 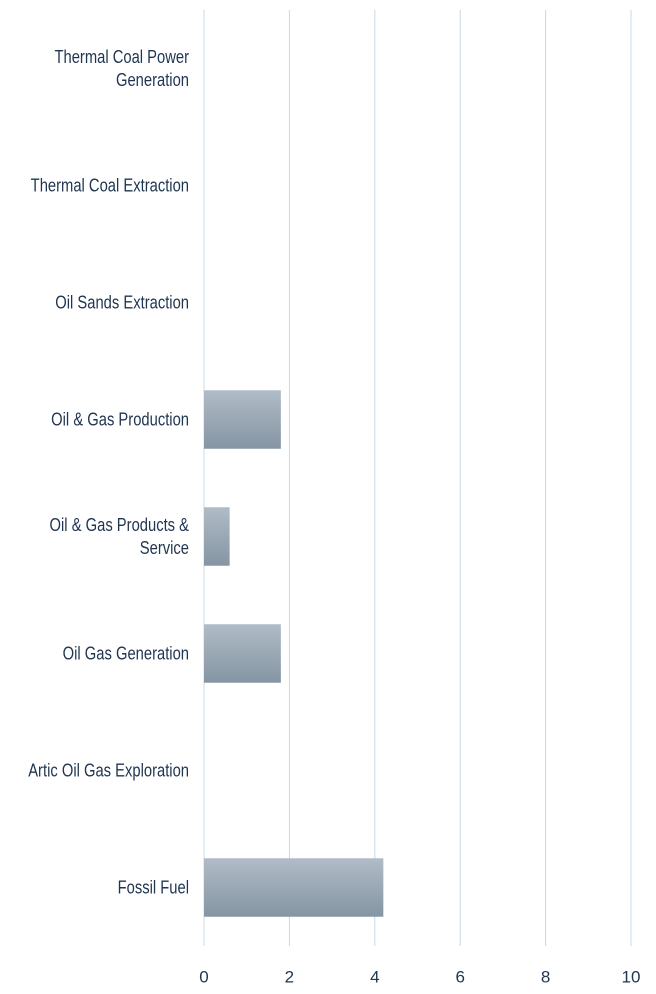 What do you see at coordinates (109, 185) in the screenshot?
I see `y-tick-label: Thermal Coal Extraction` at bounding box center [109, 185].